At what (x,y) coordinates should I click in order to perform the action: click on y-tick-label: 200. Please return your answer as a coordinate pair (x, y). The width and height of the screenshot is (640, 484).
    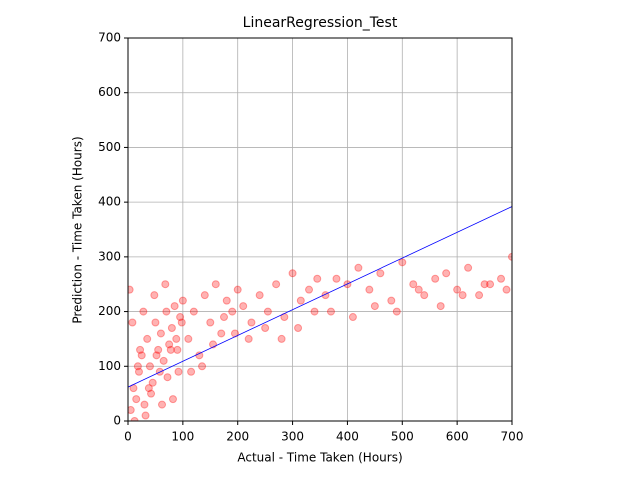
    Looking at the image, I should click on (109, 311).